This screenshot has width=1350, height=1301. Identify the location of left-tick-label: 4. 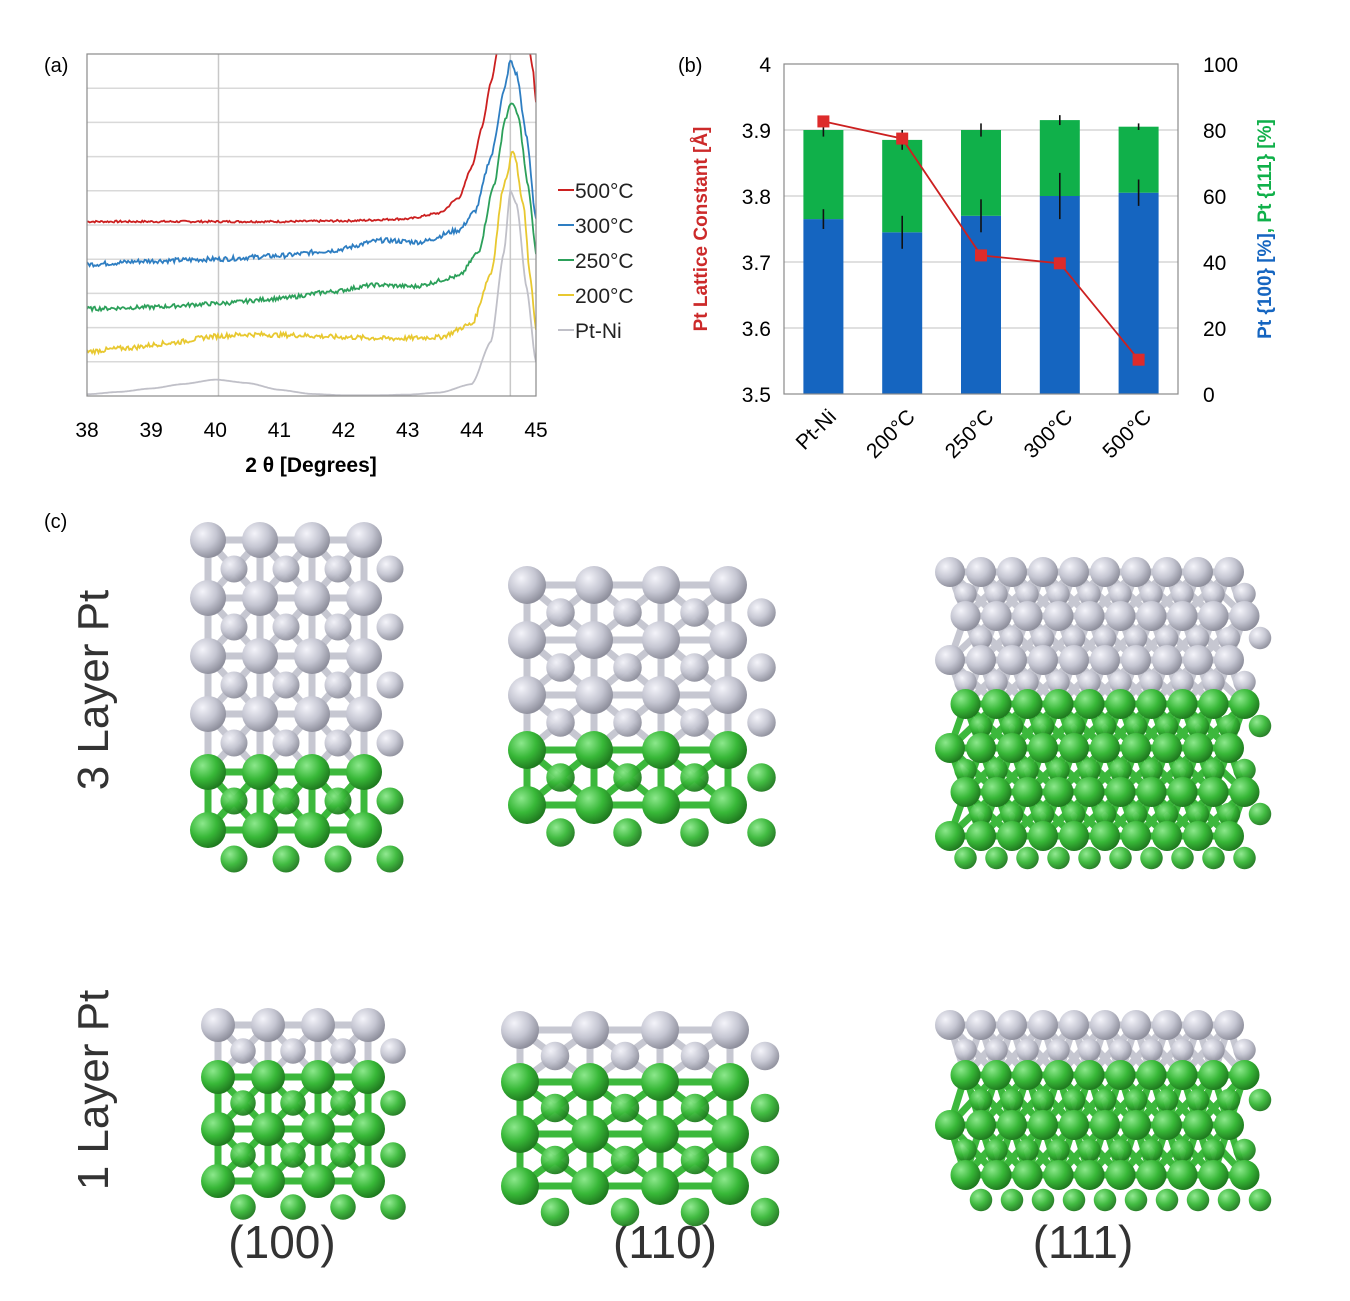
(765, 65).